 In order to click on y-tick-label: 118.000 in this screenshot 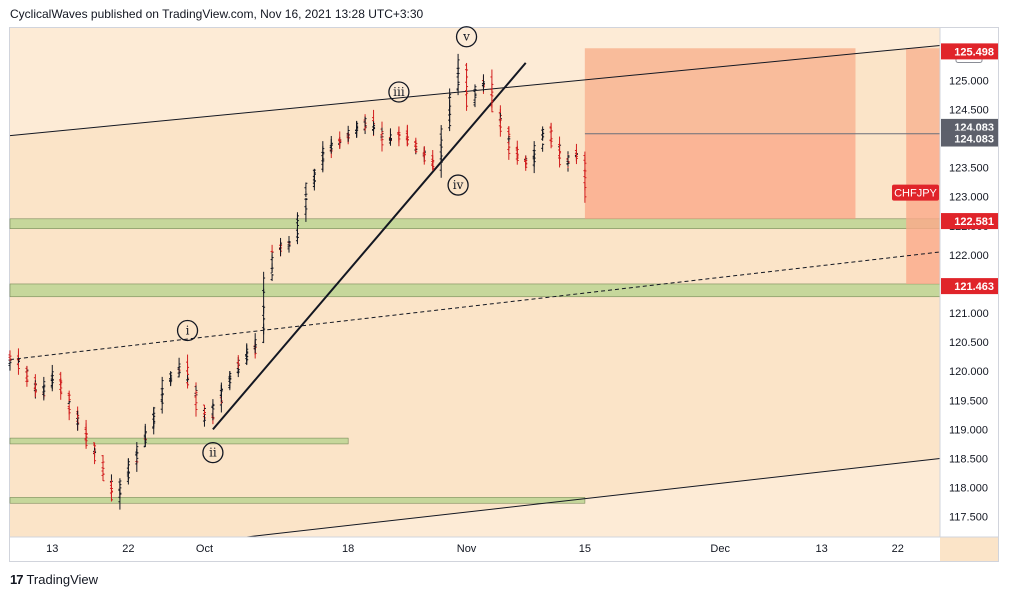, I will do `click(968, 489)`.